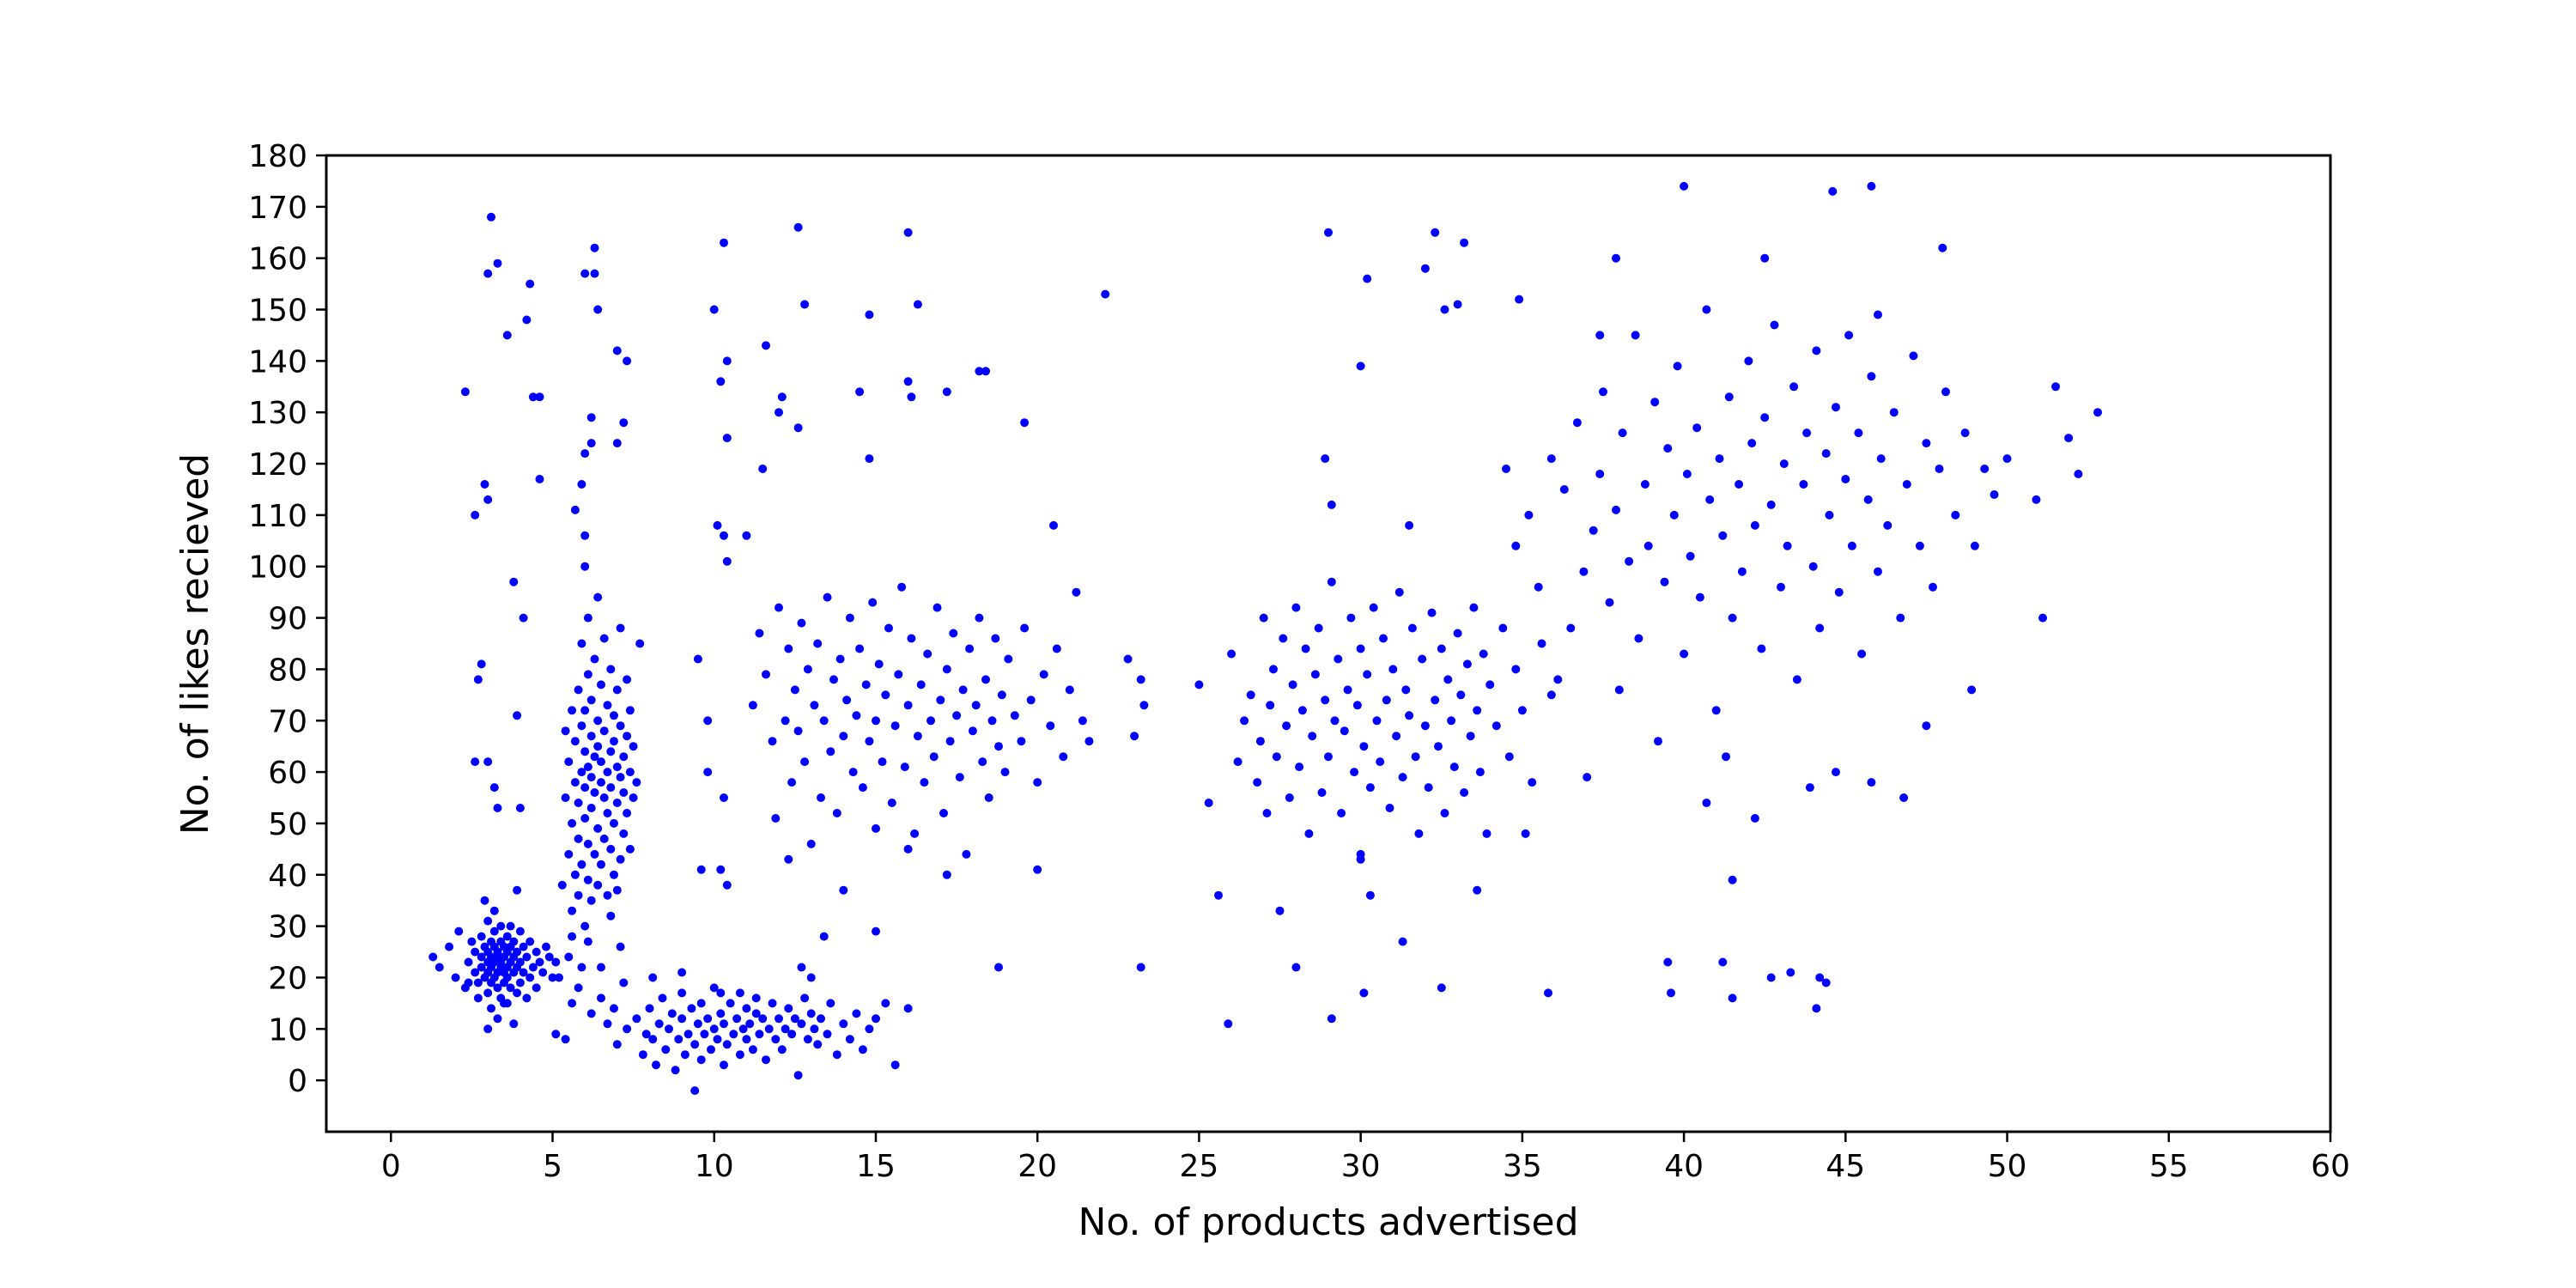 This screenshot has width=2576, height=1288. What do you see at coordinates (1845, 1166) in the screenshot?
I see `x-tick-label: 45` at bounding box center [1845, 1166].